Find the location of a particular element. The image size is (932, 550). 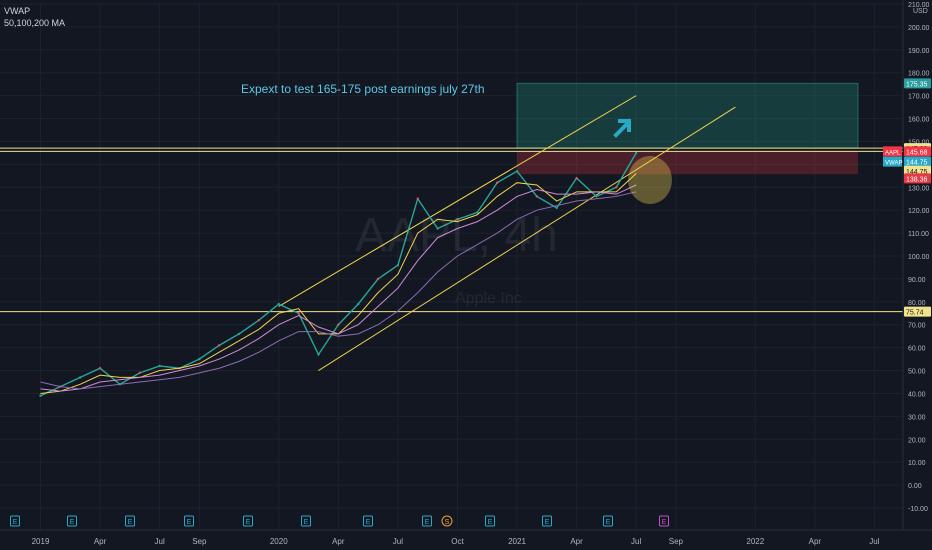

price-tick-label: -10.00 is located at coordinates (918, 509).